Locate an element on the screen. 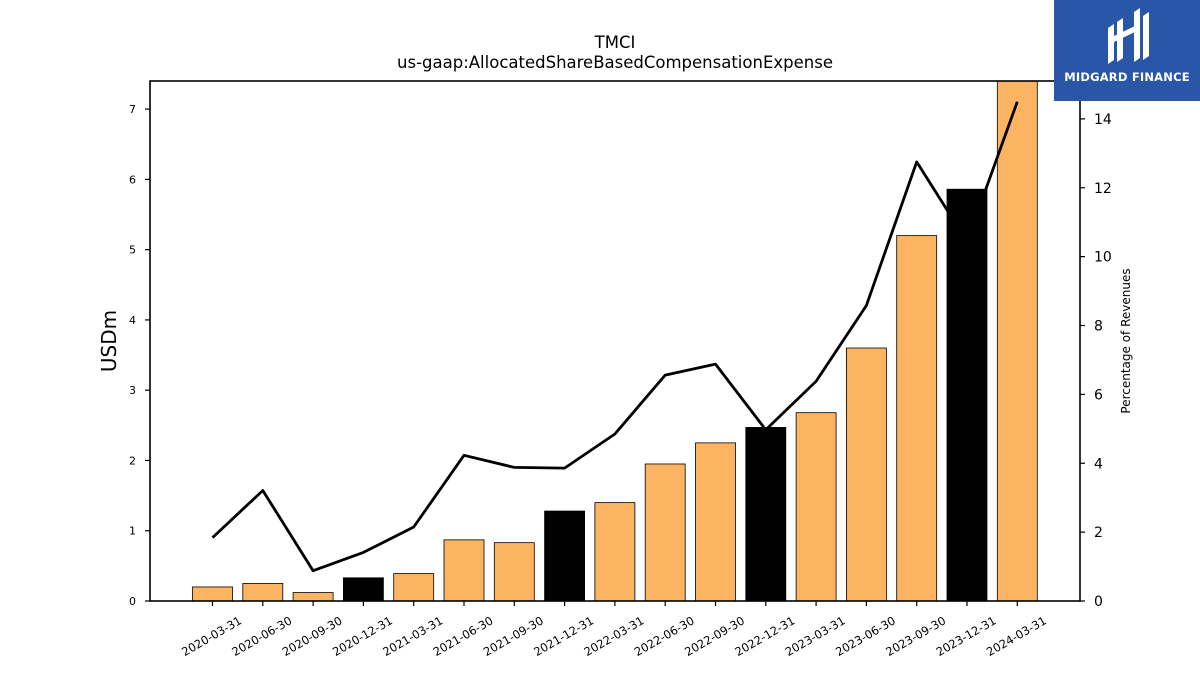  y2-tick-label: 10 is located at coordinates (1103, 258).